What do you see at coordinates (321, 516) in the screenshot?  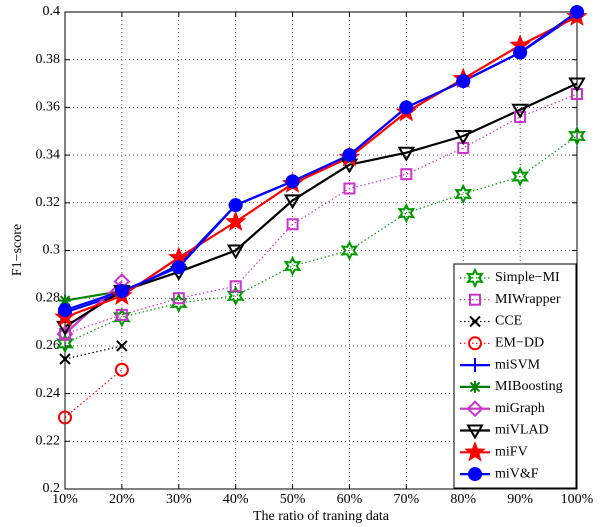 I see `x-axis-label: The ratio of traning data` at bounding box center [321, 516].